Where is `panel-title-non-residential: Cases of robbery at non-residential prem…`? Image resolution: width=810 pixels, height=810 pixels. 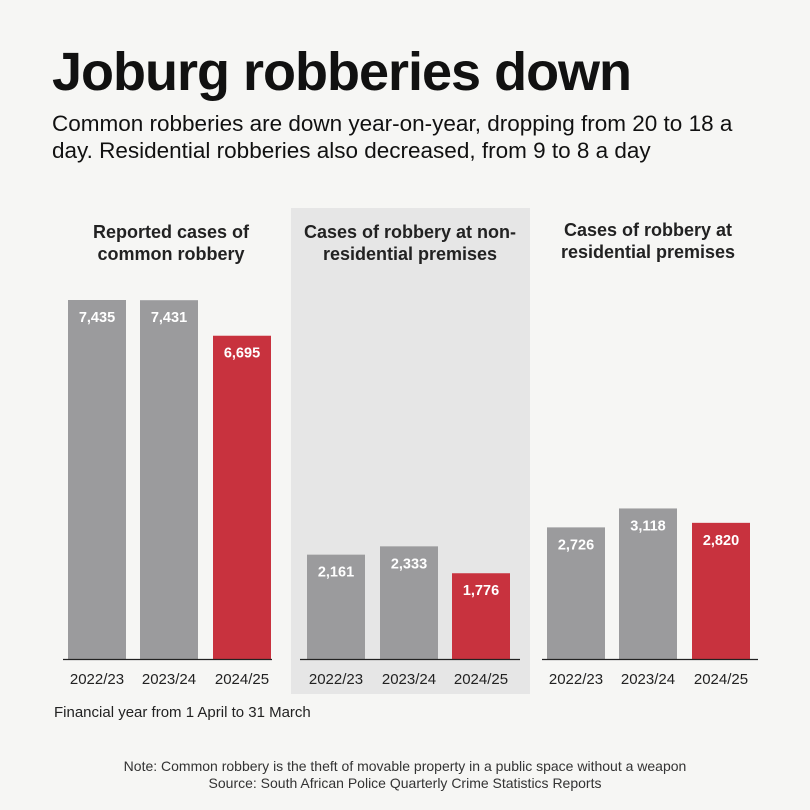 panel-title-non-residential: Cases of robbery at non-residential prem… is located at coordinates (410, 243).